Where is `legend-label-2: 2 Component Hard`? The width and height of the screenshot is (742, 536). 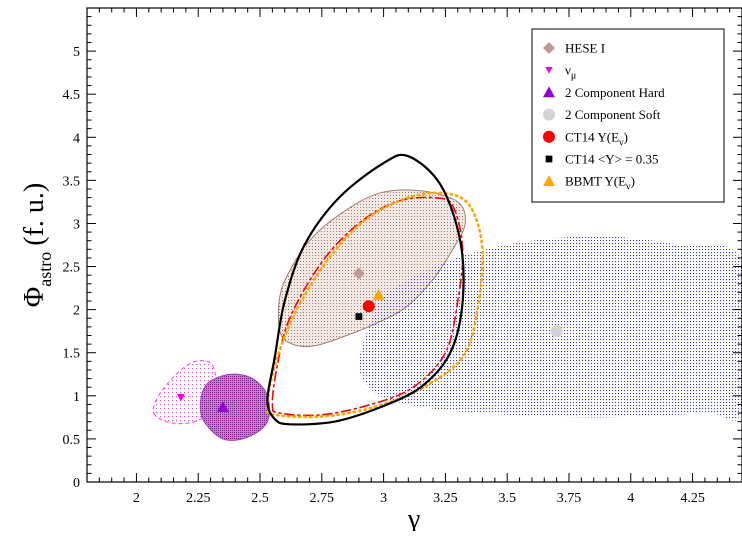 legend-label-2: 2 Component Hard is located at coordinates (615, 92).